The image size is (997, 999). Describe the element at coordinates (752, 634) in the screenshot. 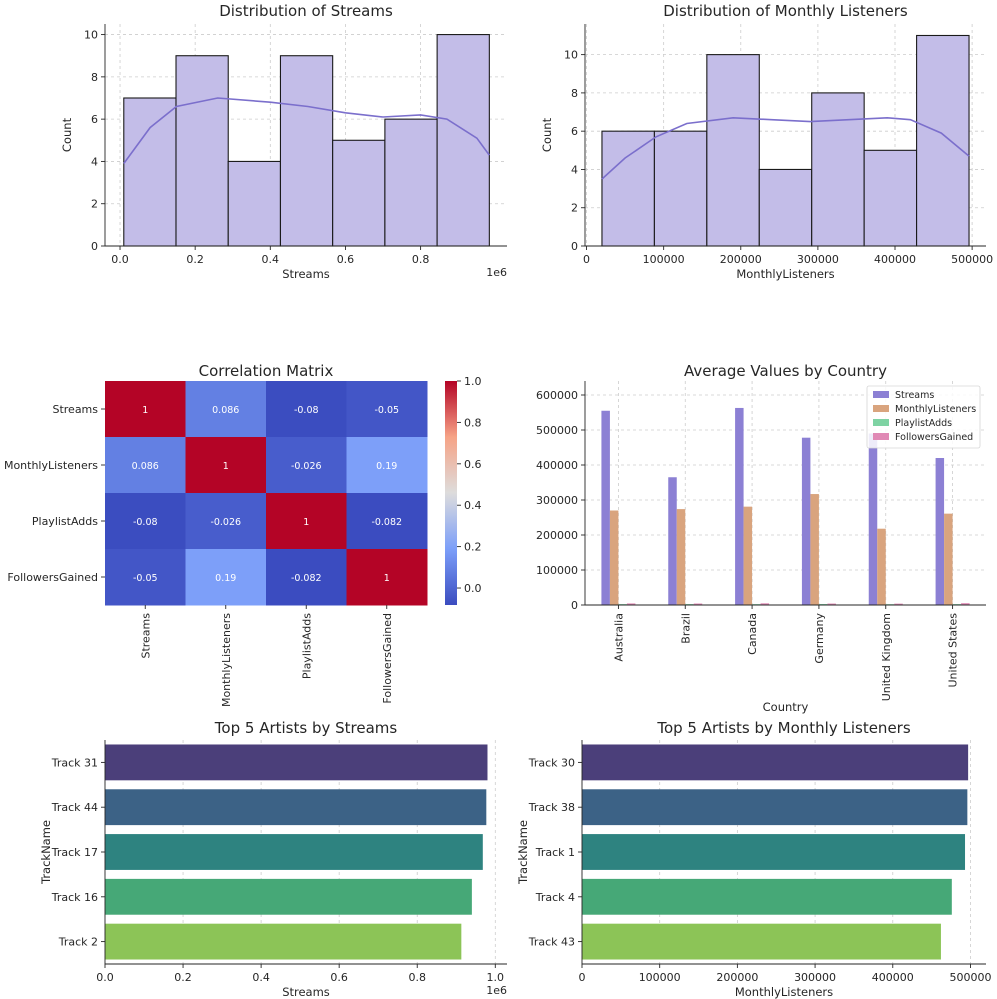

I see `x-tick-label: Canada` at that location.